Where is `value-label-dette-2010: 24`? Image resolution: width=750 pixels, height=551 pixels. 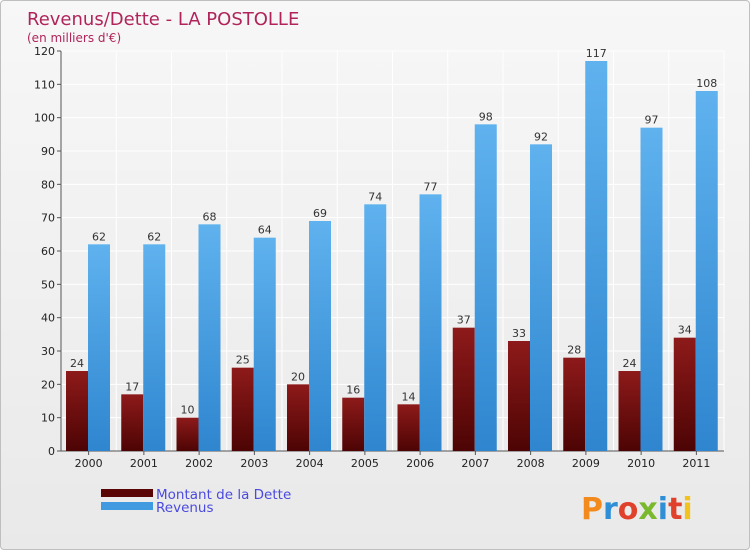
value-label-dette-2010: 24 is located at coordinates (630, 363).